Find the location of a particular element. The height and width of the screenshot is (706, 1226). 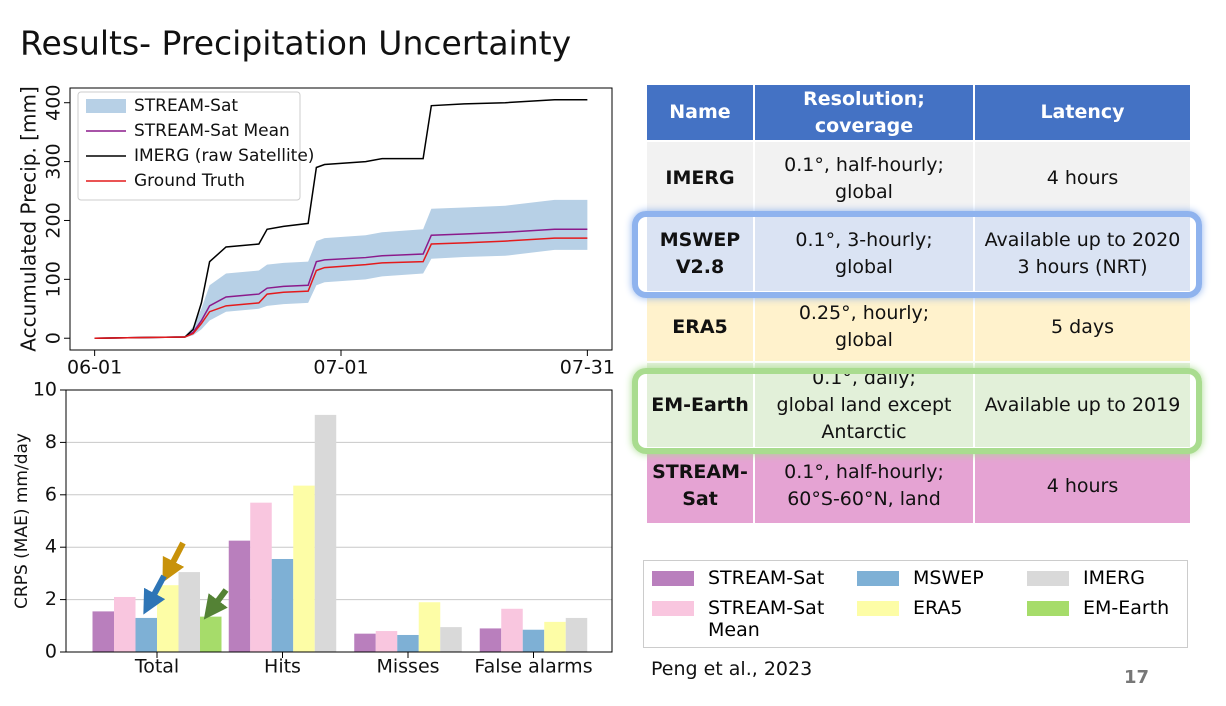

legend-item: STREAM-Sat is located at coordinates (754, 582).